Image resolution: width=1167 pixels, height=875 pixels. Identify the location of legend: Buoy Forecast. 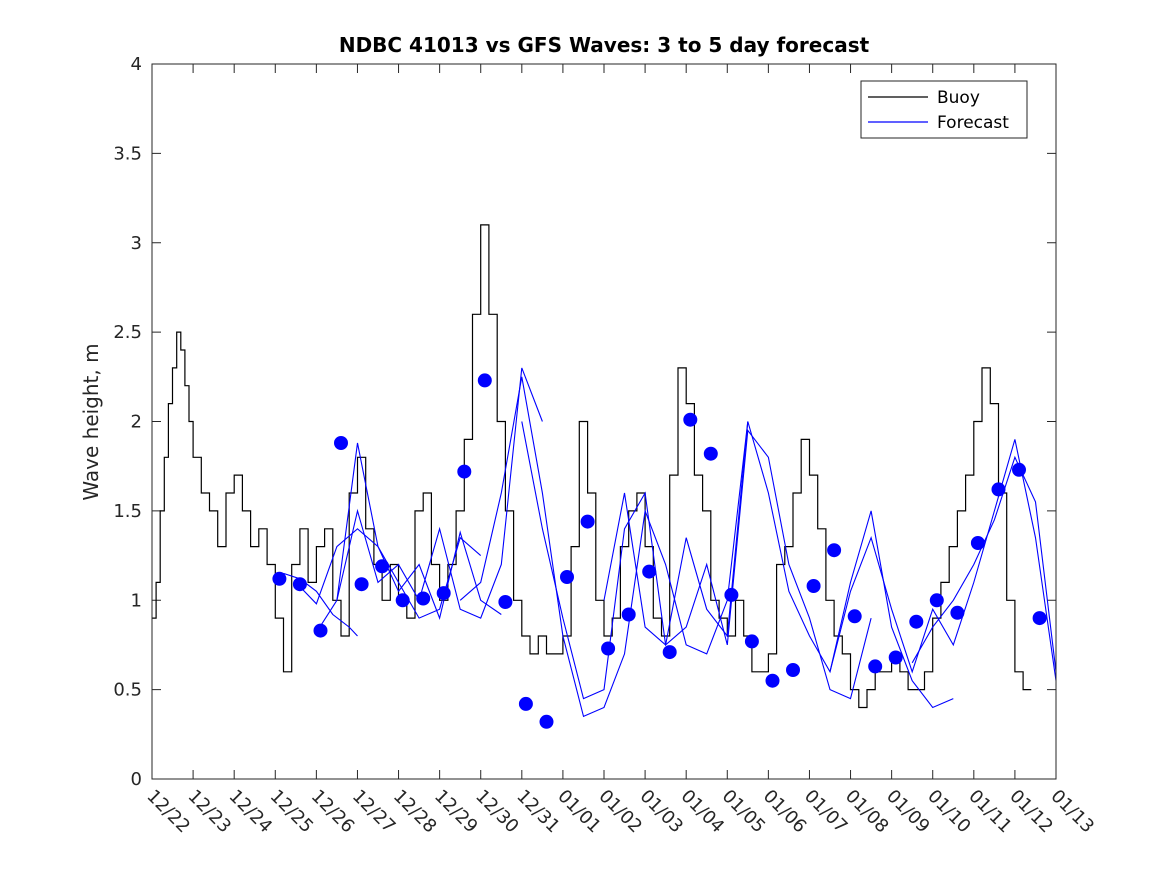
(944, 109).